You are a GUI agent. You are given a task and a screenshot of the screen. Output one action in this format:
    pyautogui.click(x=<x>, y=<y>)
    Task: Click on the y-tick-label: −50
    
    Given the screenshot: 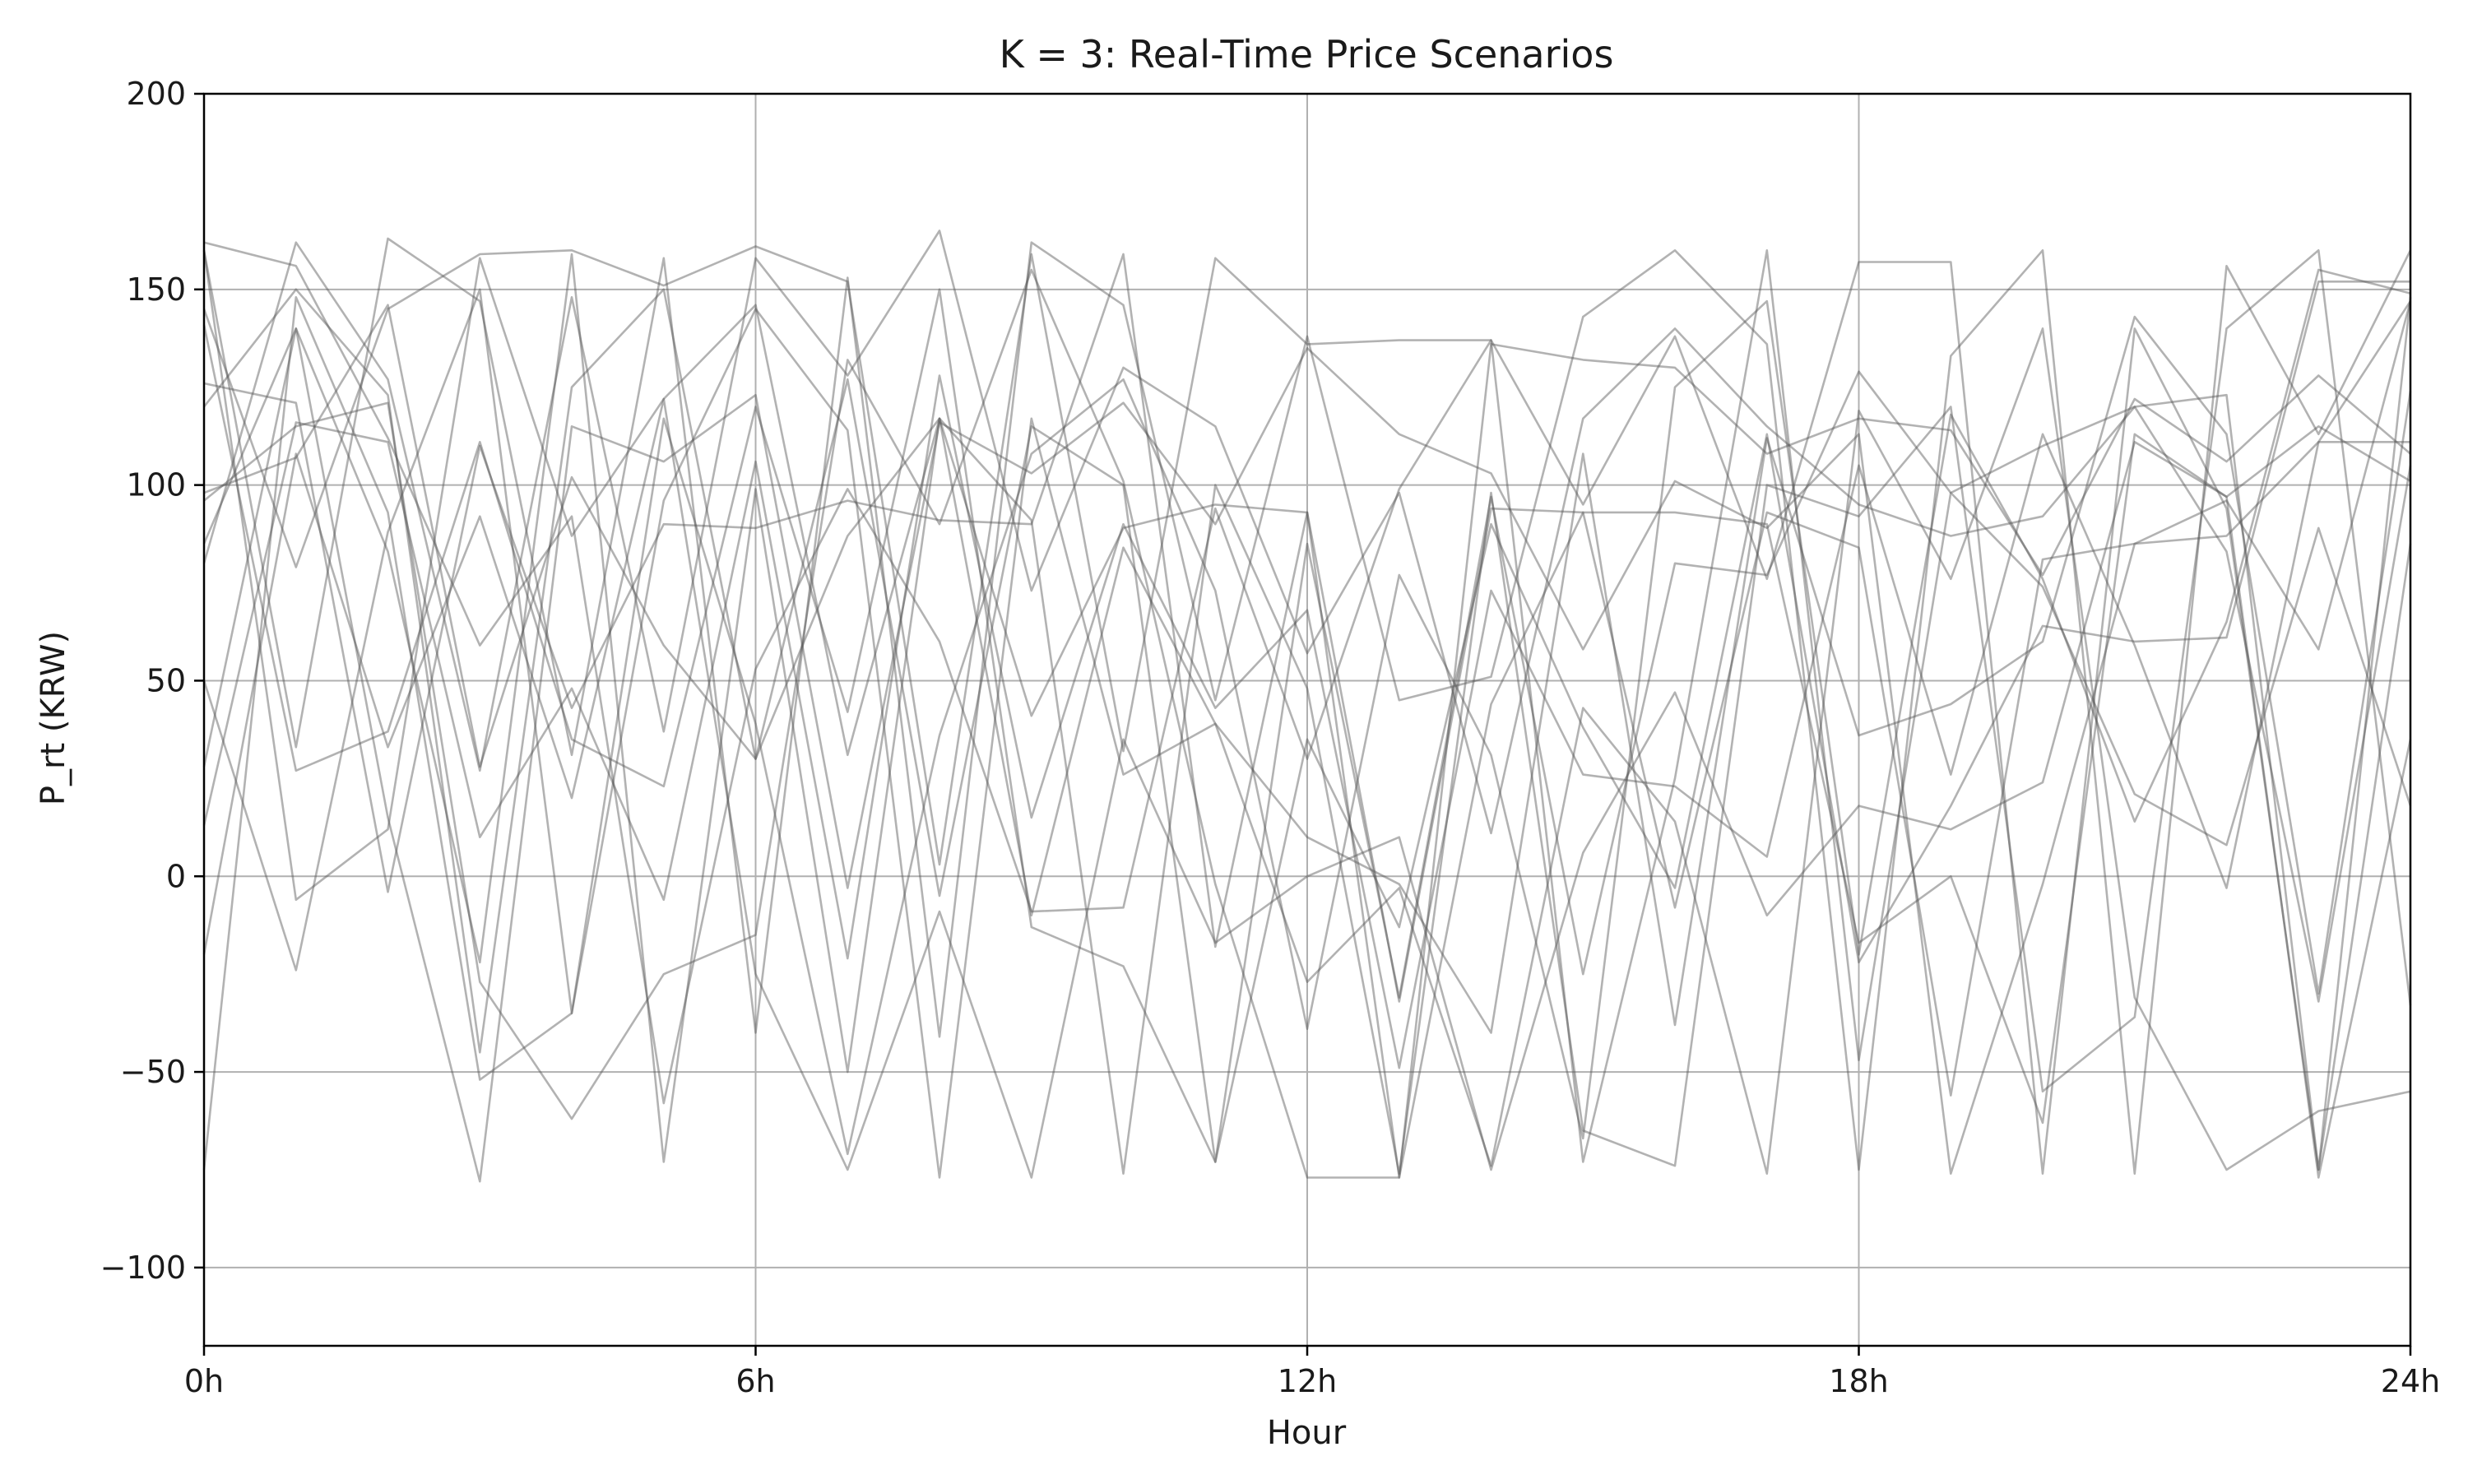 What is the action you would take?
    pyautogui.click(x=153, y=1072)
    